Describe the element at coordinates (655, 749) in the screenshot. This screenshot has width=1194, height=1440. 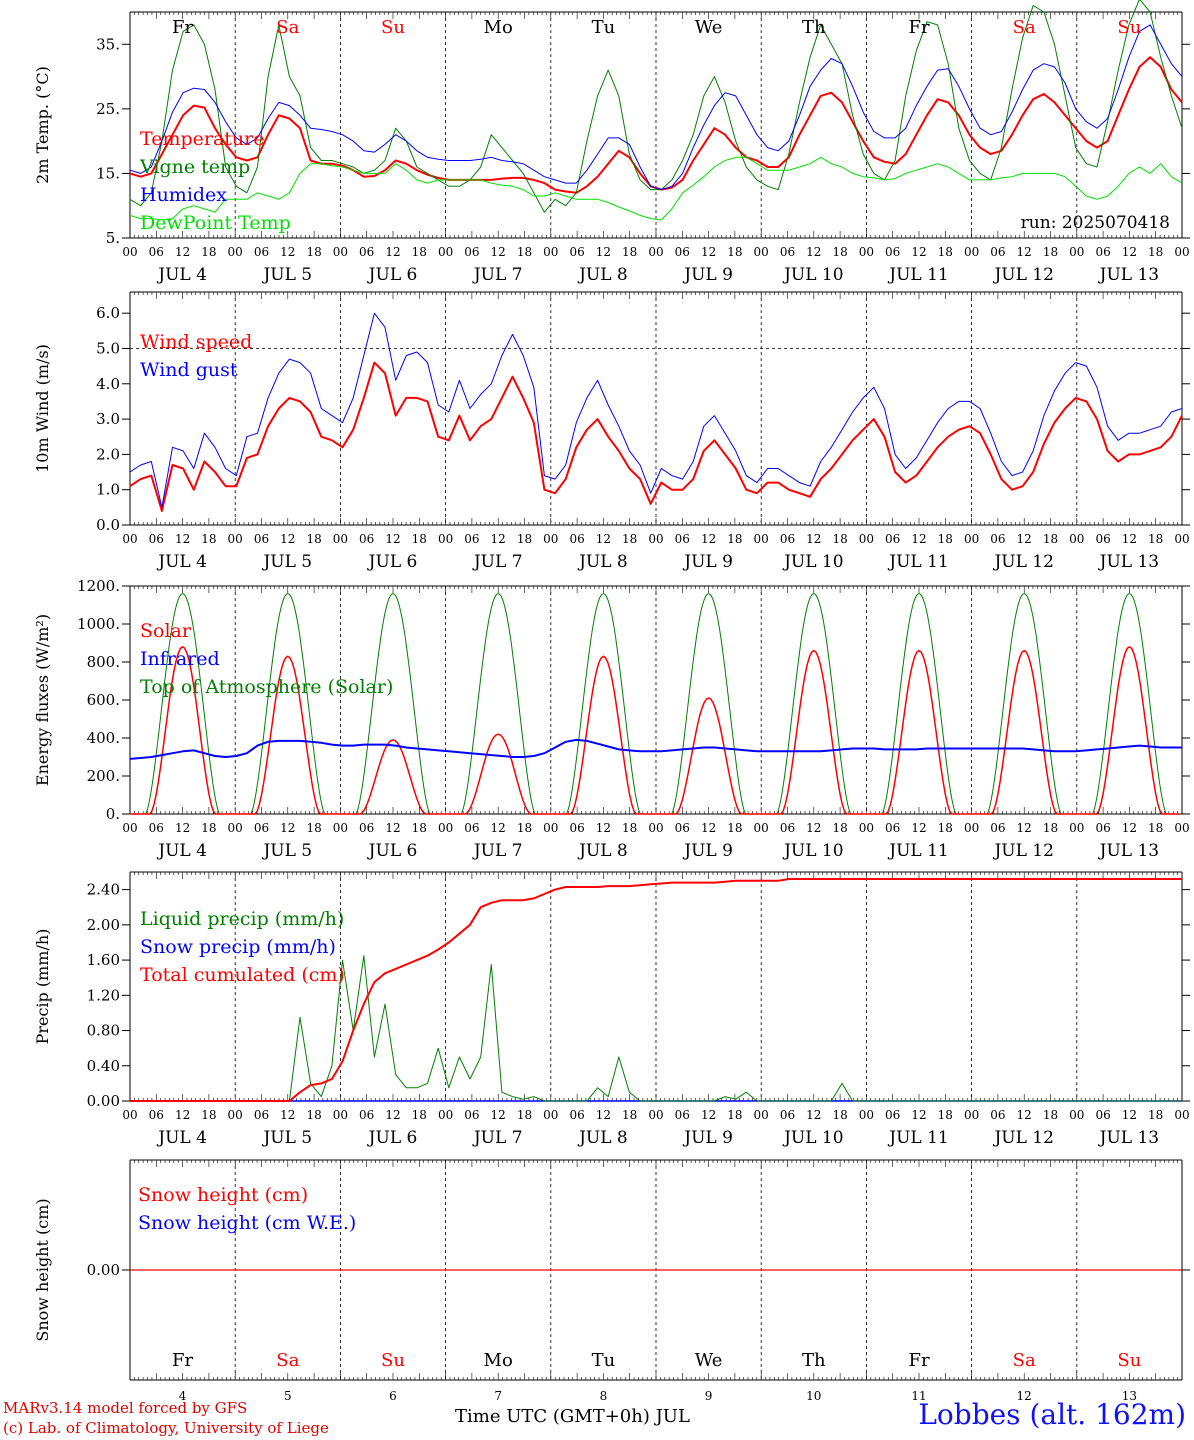
I see `series-line-infrared` at that location.